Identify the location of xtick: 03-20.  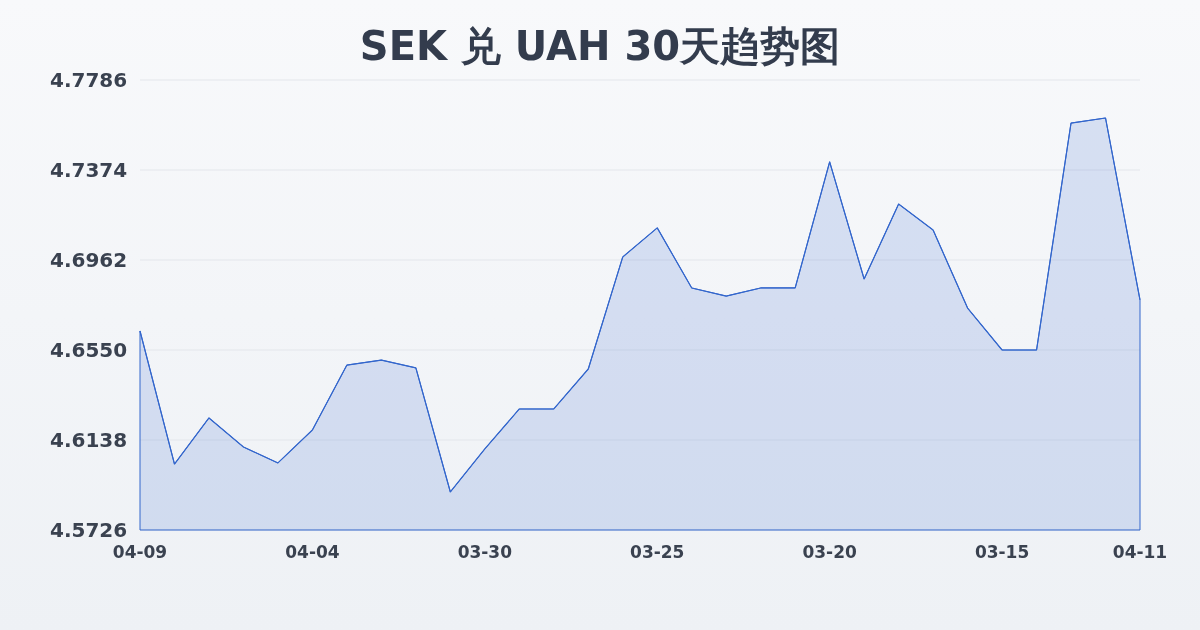
(829, 552).